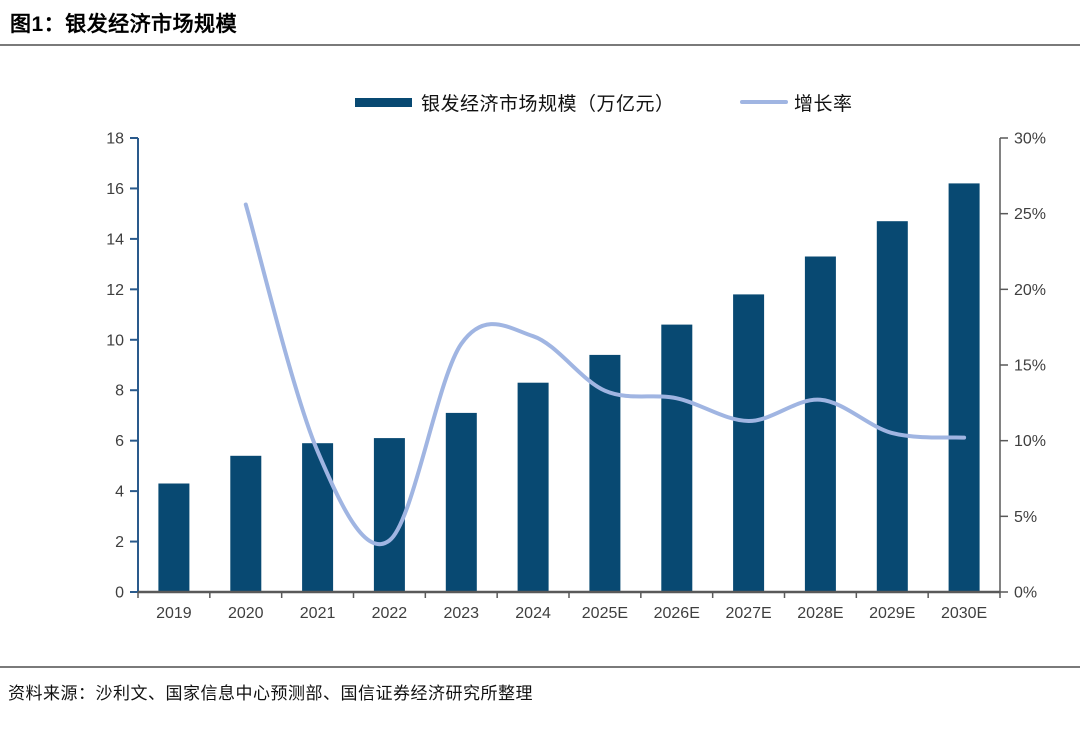 The width and height of the screenshot is (1080, 733). What do you see at coordinates (533, 487) in the screenshot?
I see `bar-2024` at bounding box center [533, 487].